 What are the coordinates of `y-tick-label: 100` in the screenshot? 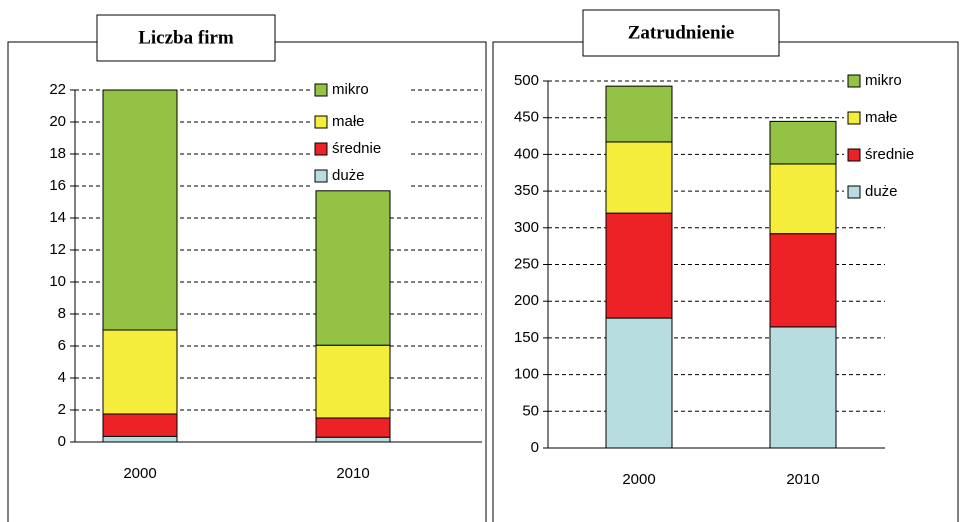 It's located at (526, 374).